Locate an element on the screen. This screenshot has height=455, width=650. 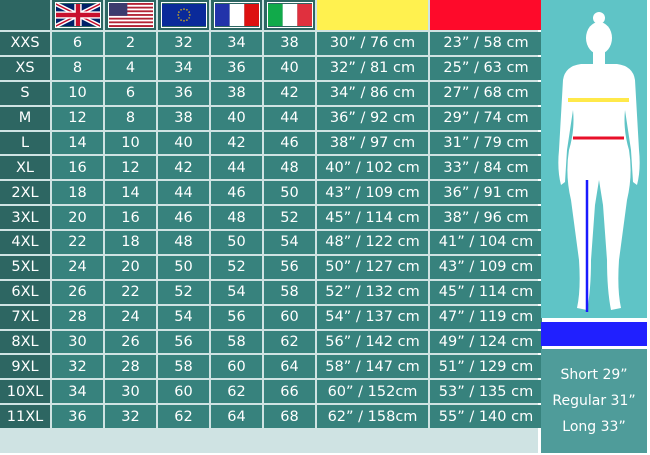
cell-us: 24 is located at coordinates (130, 317).